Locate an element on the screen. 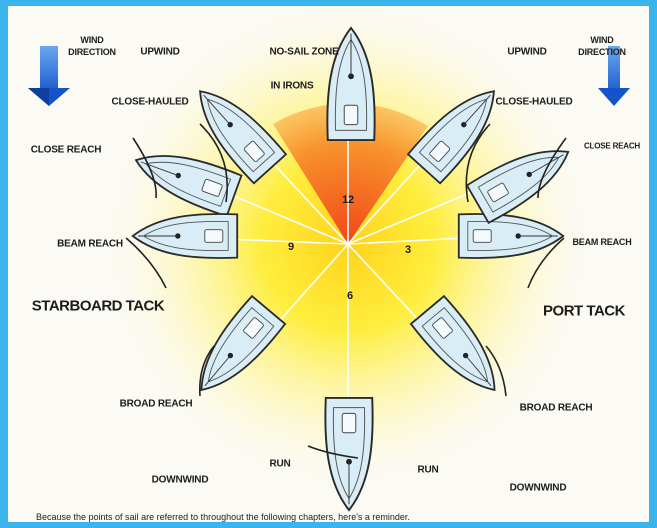 The width and height of the screenshot is (657, 528). no-sail-zone-wedge is located at coordinates (350, 173).